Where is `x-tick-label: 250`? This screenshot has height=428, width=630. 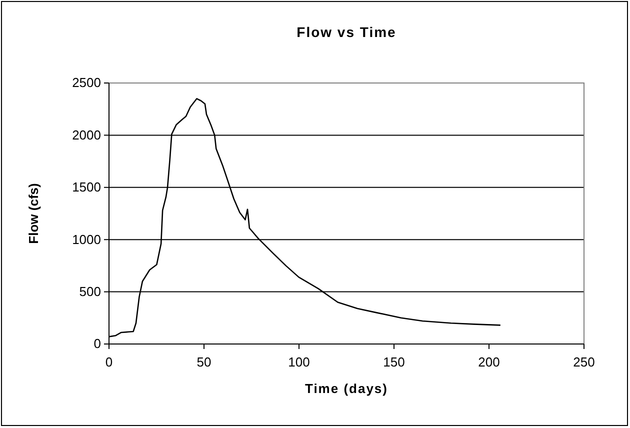 x-tick-label: 250 is located at coordinates (584, 362).